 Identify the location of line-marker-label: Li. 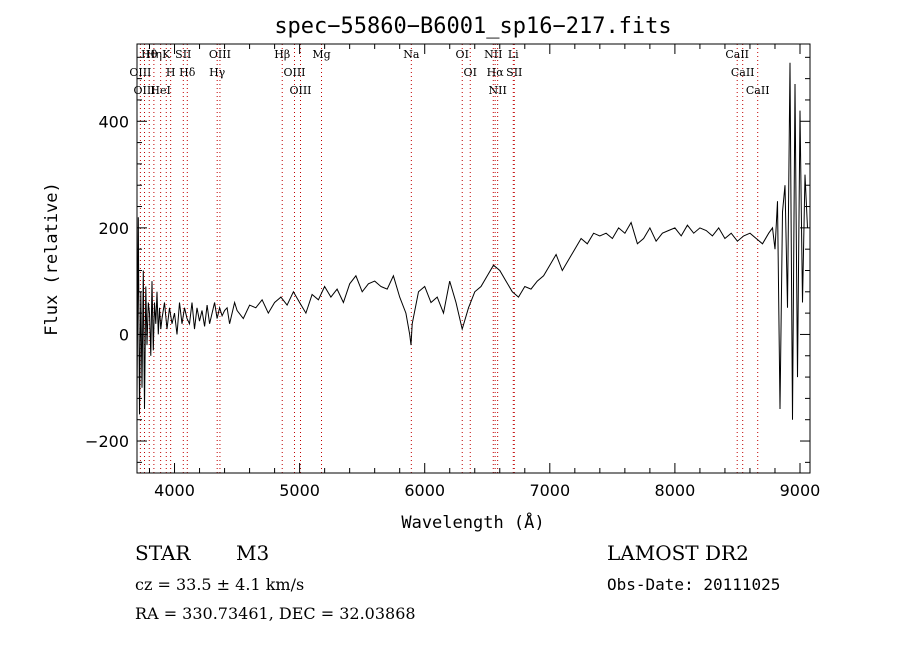
(513, 54).